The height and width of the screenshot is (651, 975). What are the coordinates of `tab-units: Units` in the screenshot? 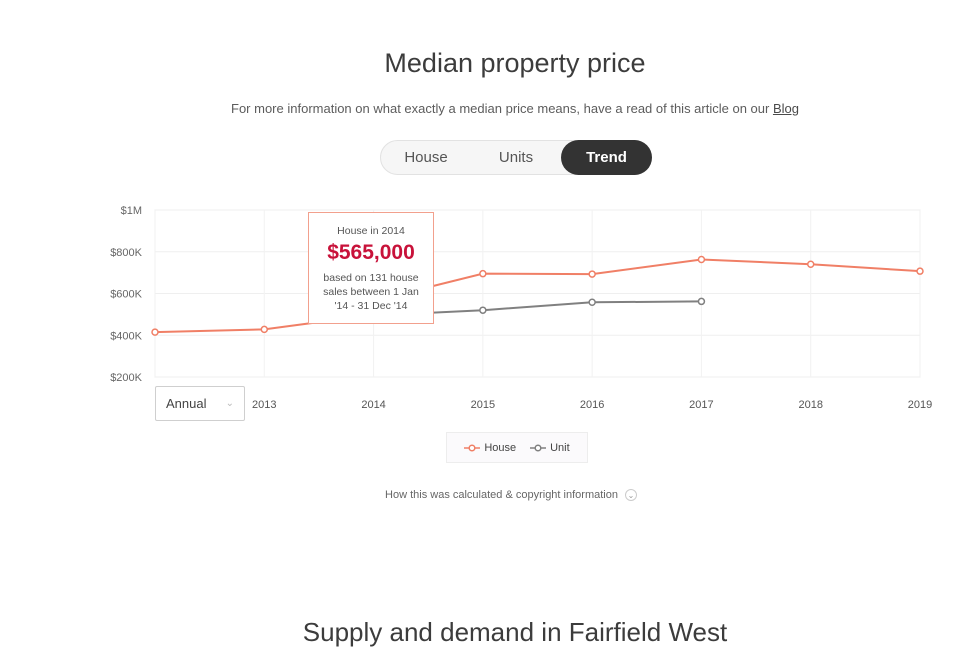 It's located at (516, 157).